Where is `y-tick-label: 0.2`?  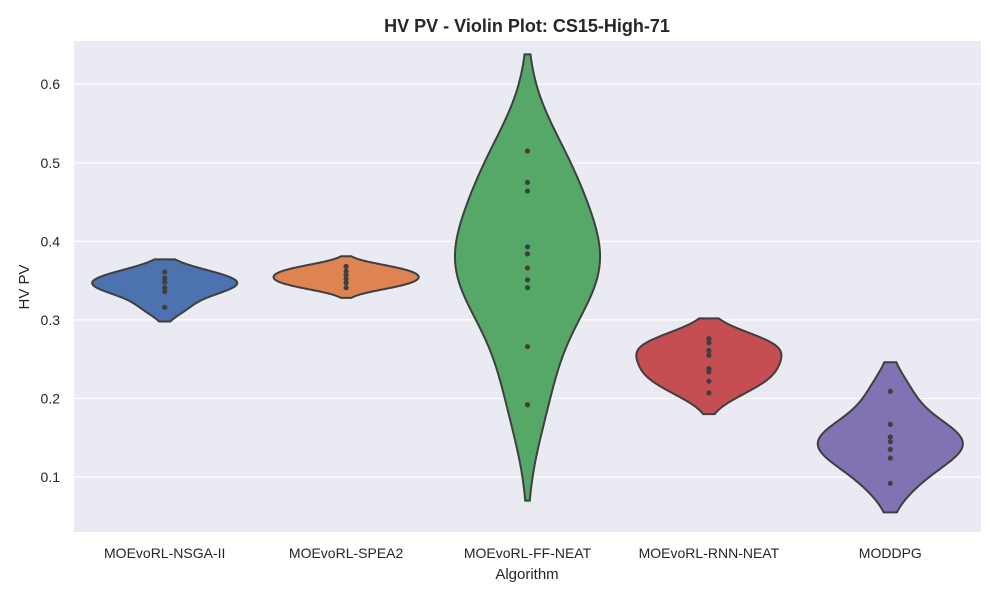
y-tick-label: 0.2 is located at coordinates (51, 398).